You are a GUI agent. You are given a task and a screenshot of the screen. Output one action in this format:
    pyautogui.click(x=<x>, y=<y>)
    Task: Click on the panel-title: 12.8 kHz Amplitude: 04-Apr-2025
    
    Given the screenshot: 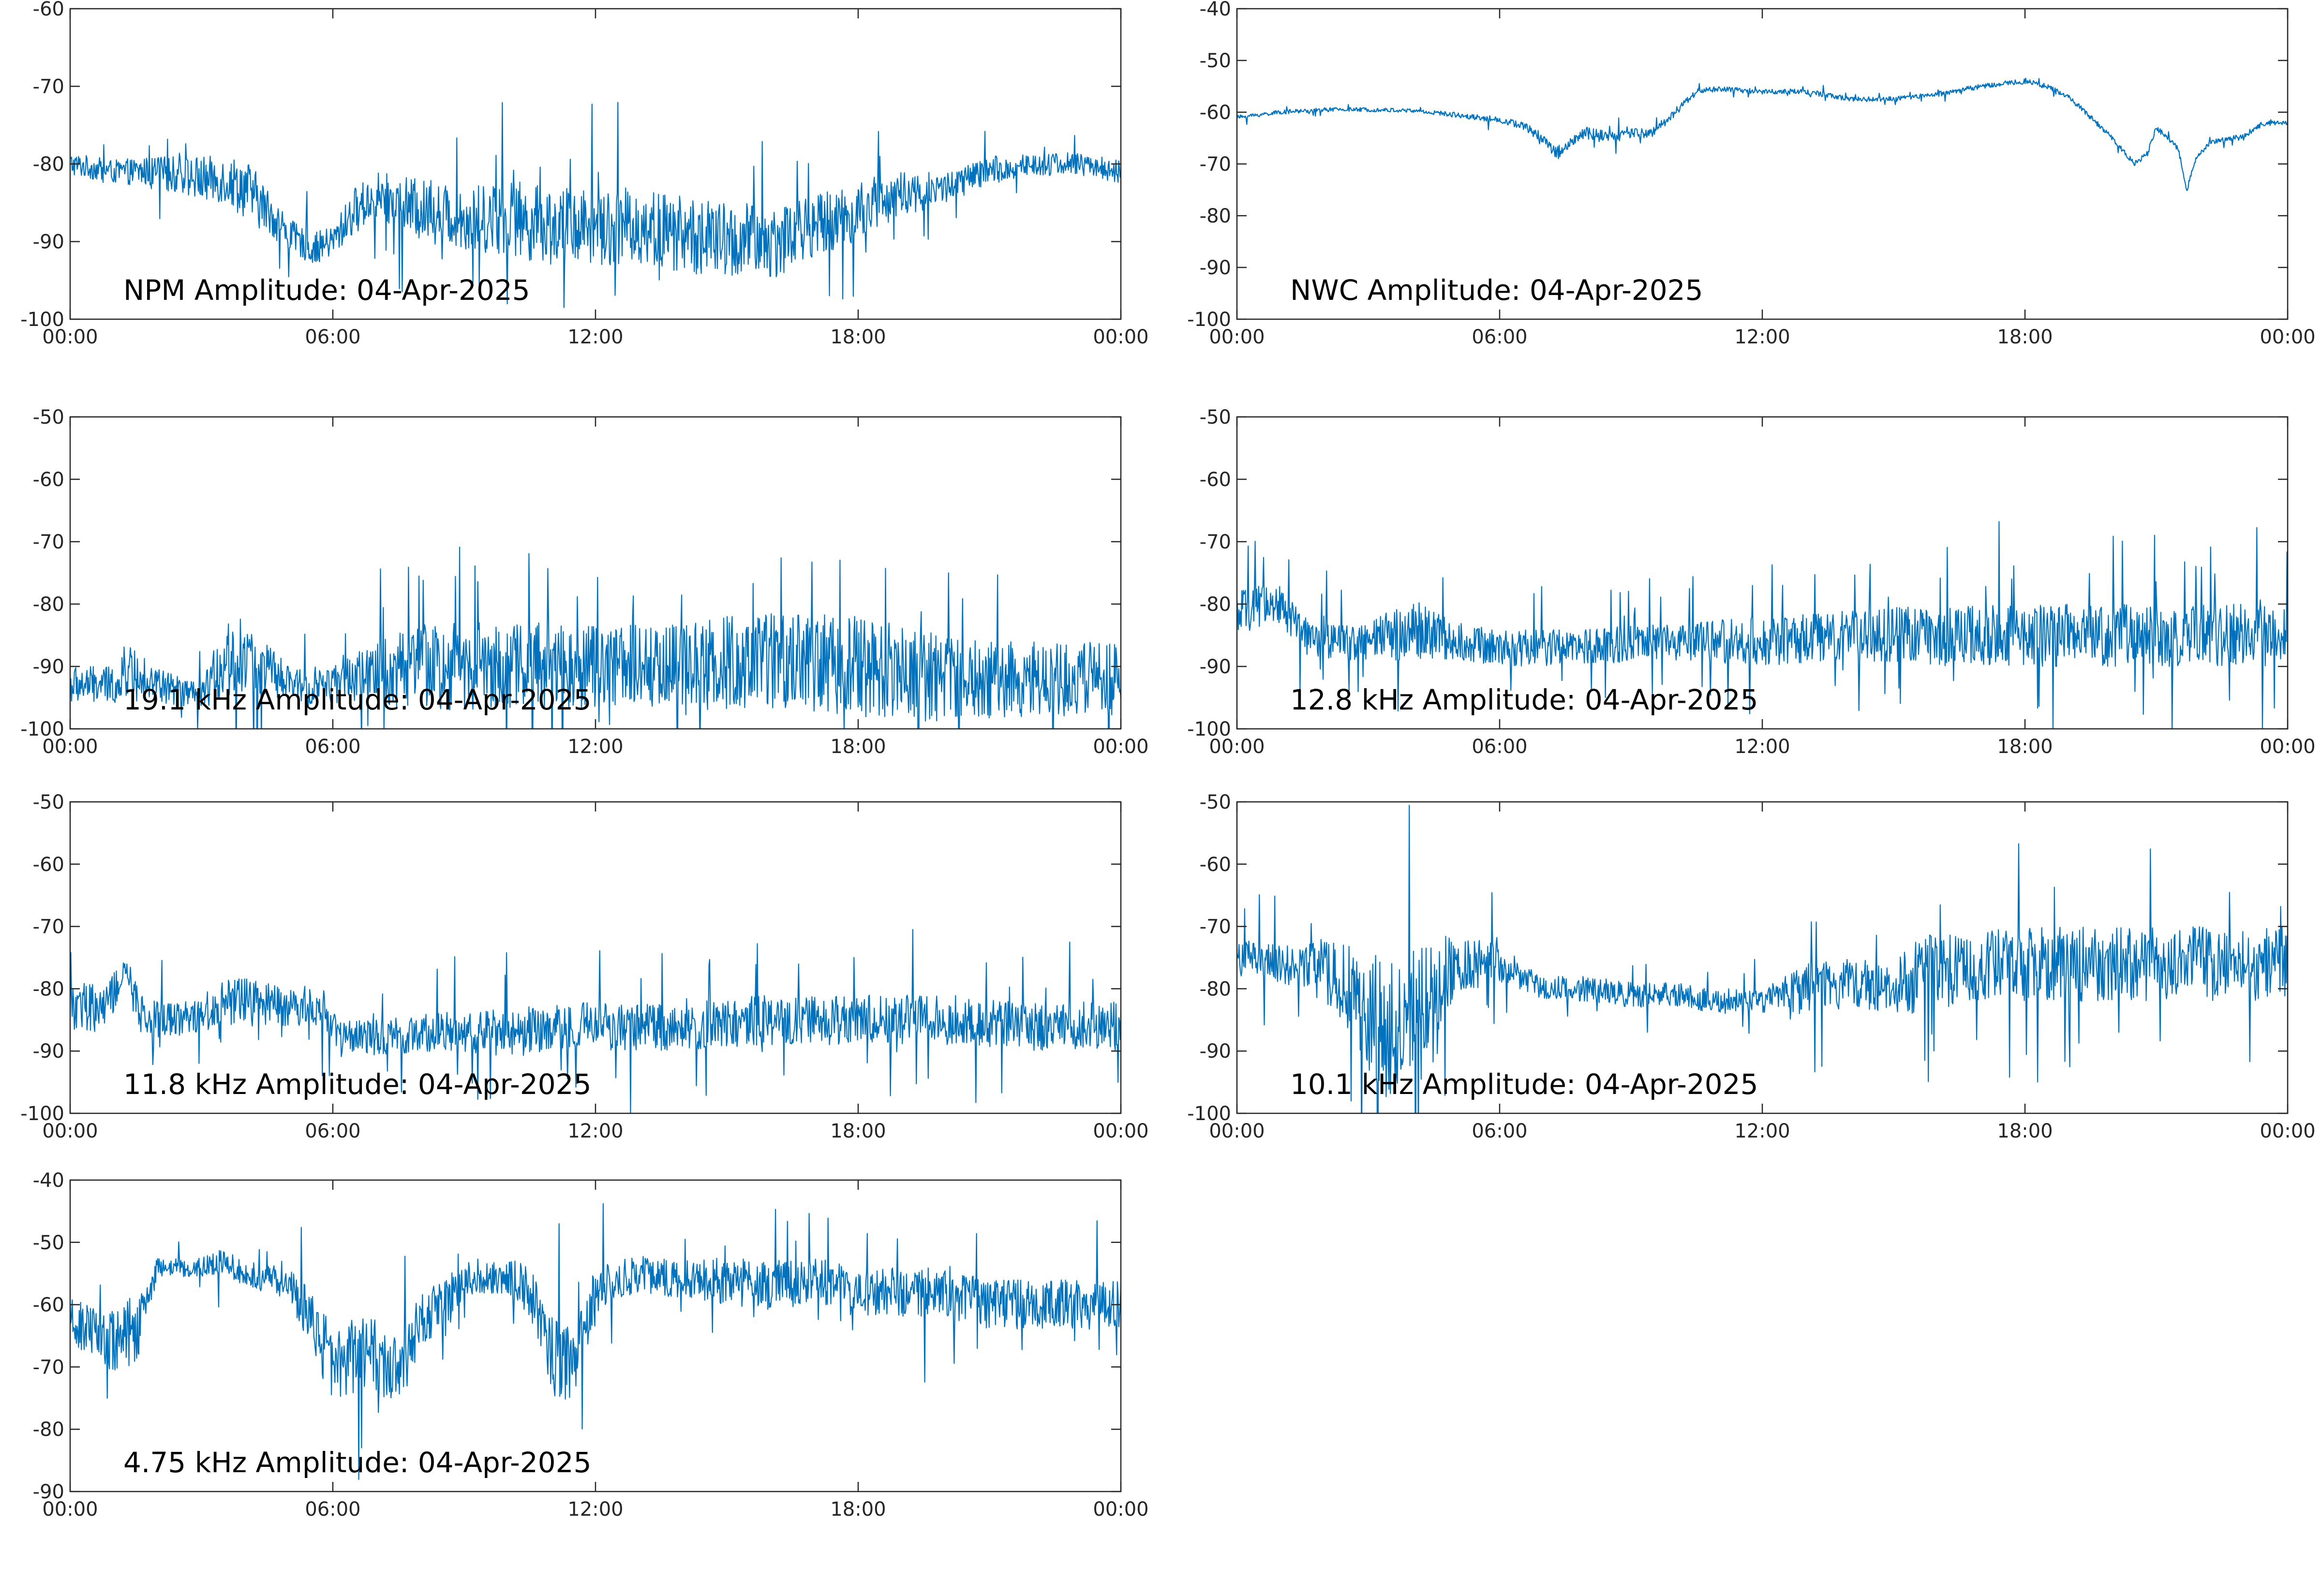 What is the action you would take?
    pyautogui.click(x=1524, y=699)
    